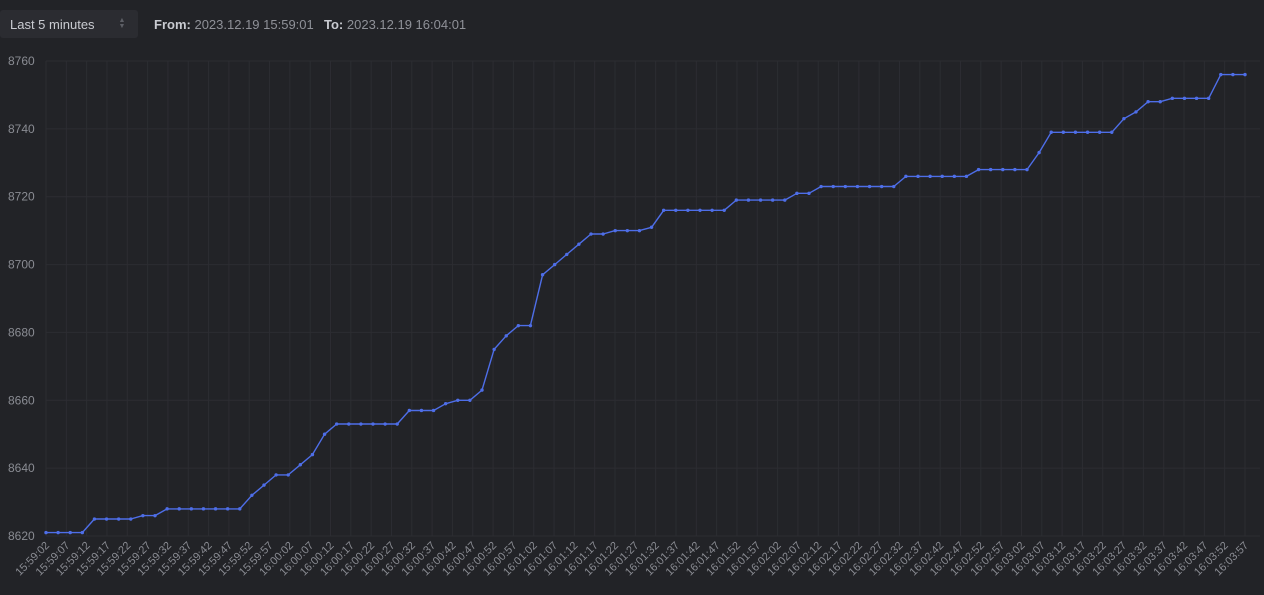  Describe the element at coordinates (21, 197) in the screenshot. I see `y-tick-label: 8720` at that location.